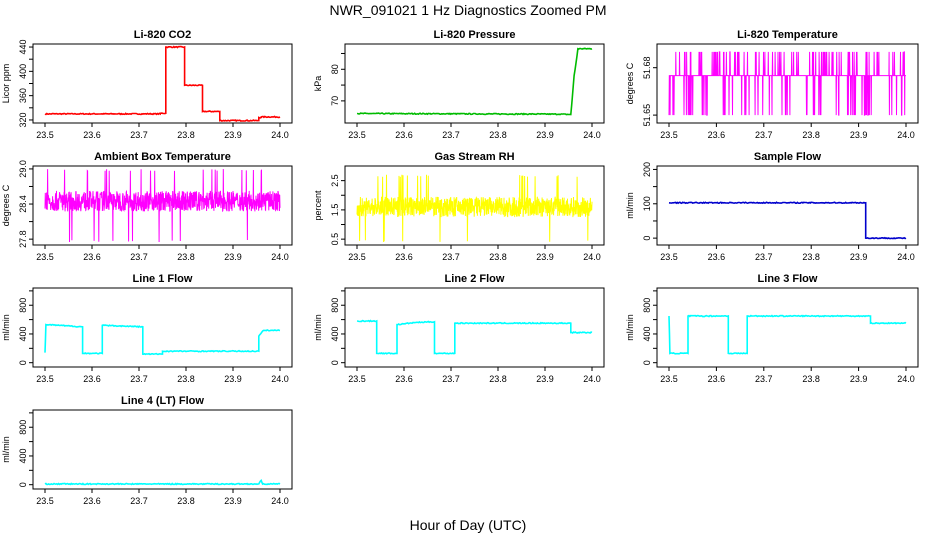  I want to click on x-axis-label: Hour of Day (UTC), so click(468, 525).